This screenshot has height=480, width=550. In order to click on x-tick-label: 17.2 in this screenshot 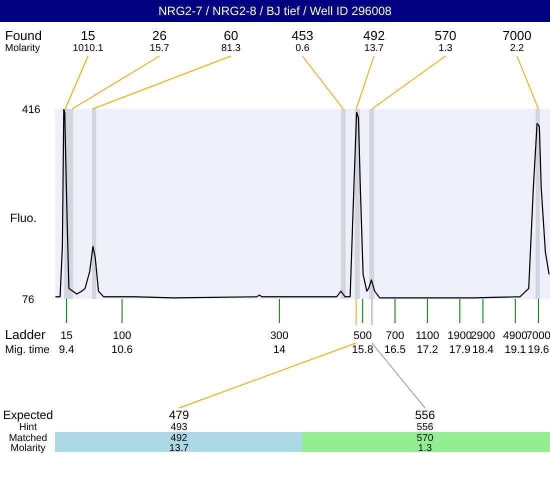, I will do `click(427, 350)`.